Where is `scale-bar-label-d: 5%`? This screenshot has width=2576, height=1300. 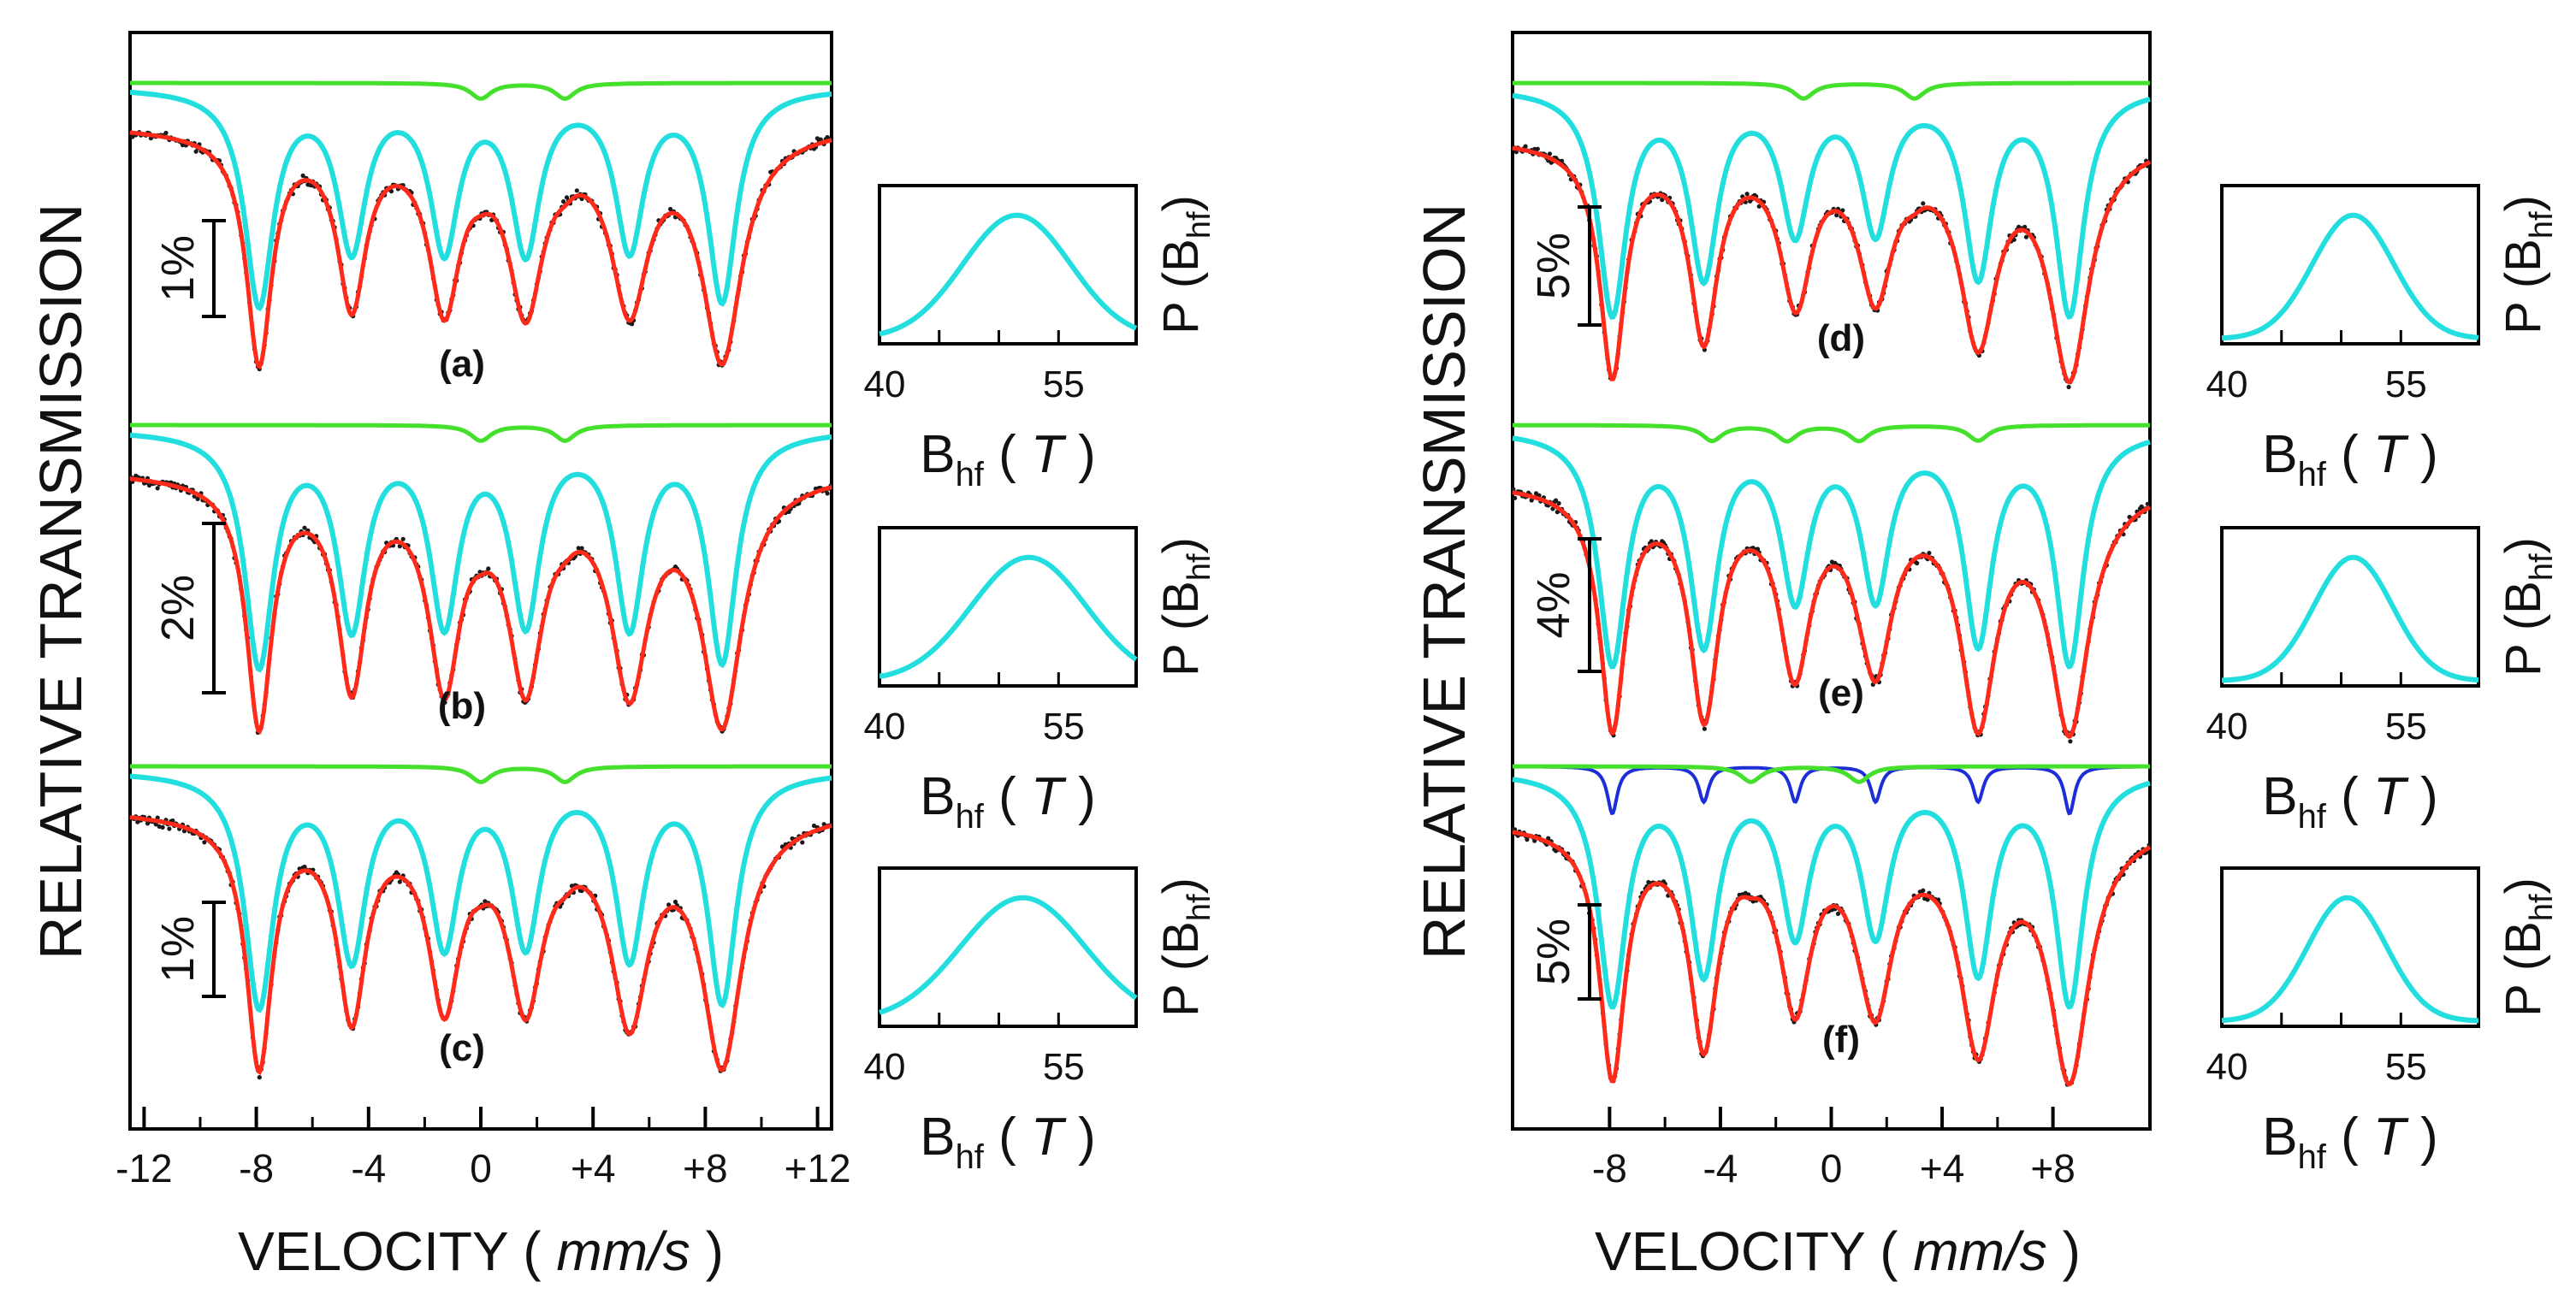 scale-bar-label-d: 5% is located at coordinates (1554, 266).